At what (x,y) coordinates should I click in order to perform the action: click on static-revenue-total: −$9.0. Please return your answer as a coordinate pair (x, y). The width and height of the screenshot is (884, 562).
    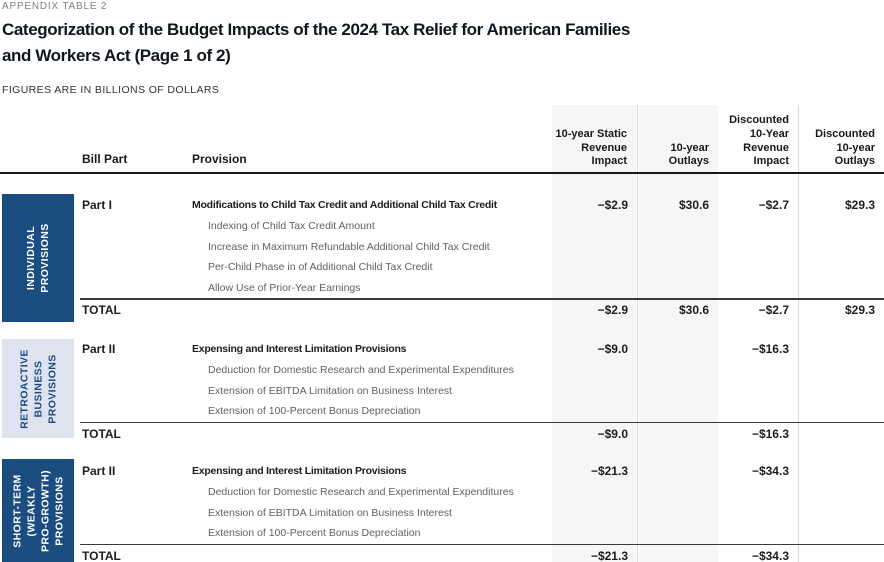
    Looking at the image, I should click on (612, 433).